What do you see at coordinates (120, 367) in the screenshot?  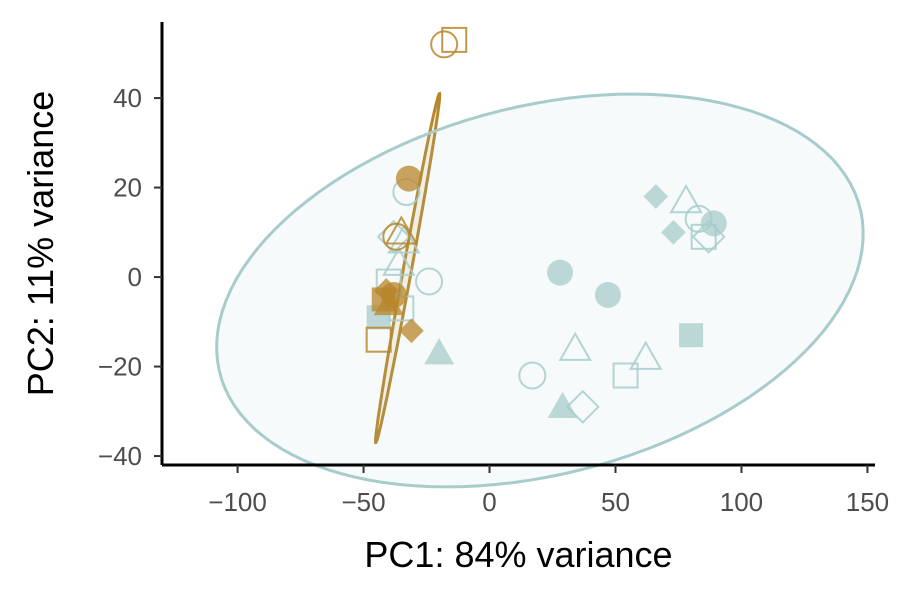 I see `y-tick-label: −20` at bounding box center [120, 367].